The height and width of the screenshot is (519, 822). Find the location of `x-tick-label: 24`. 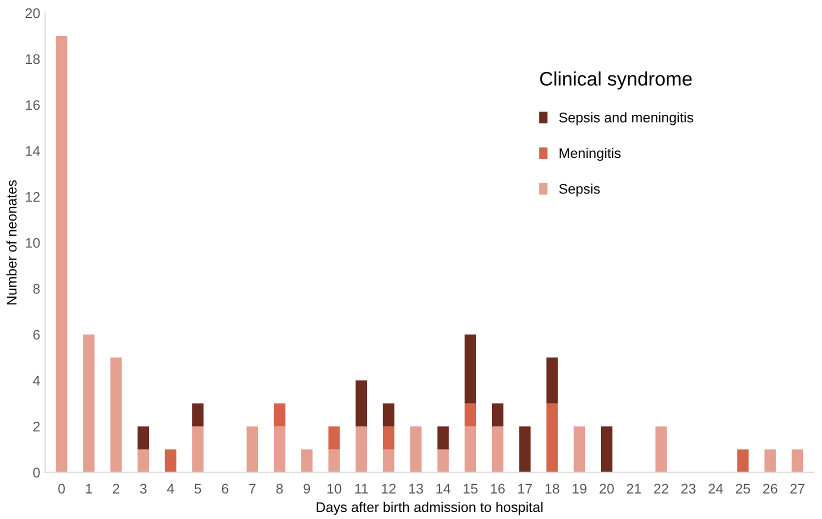

x-tick-label: 24 is located at coordinates (715, 489).